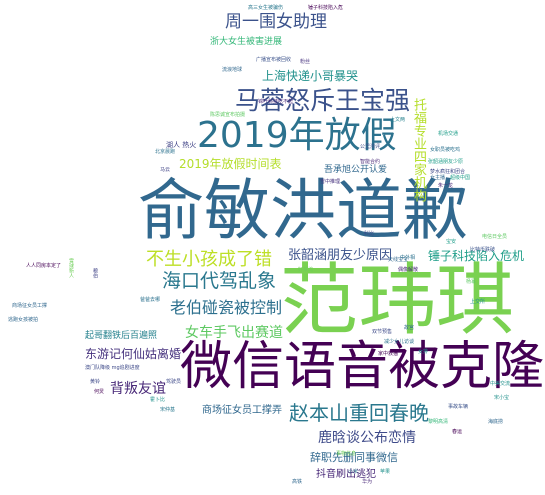 The image size is (545, 495). Describe the element at coordinates (495, 237) in the screenshot. I see `word: 电信日全员` at that location.